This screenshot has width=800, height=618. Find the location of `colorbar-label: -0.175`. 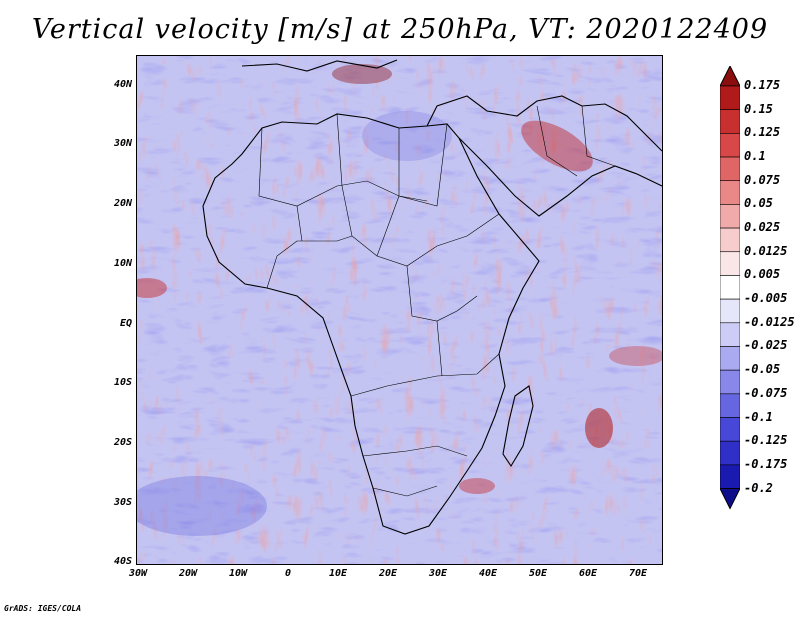

colorbar-label: -0.175 is located at coordinates (766, 463).